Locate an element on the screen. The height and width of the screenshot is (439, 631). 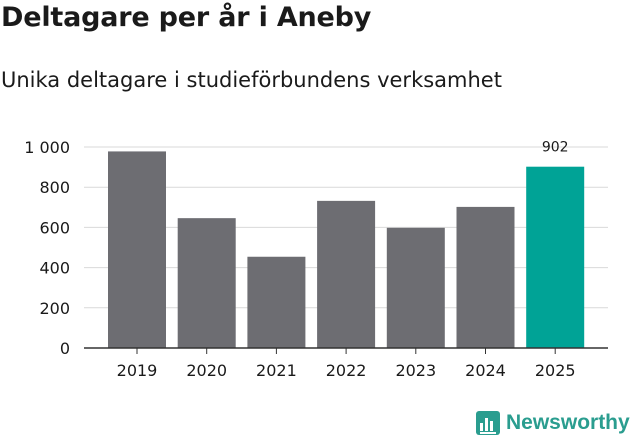
chart-title: Deltagare per år i Aneby is located at coordinates (186, 17).